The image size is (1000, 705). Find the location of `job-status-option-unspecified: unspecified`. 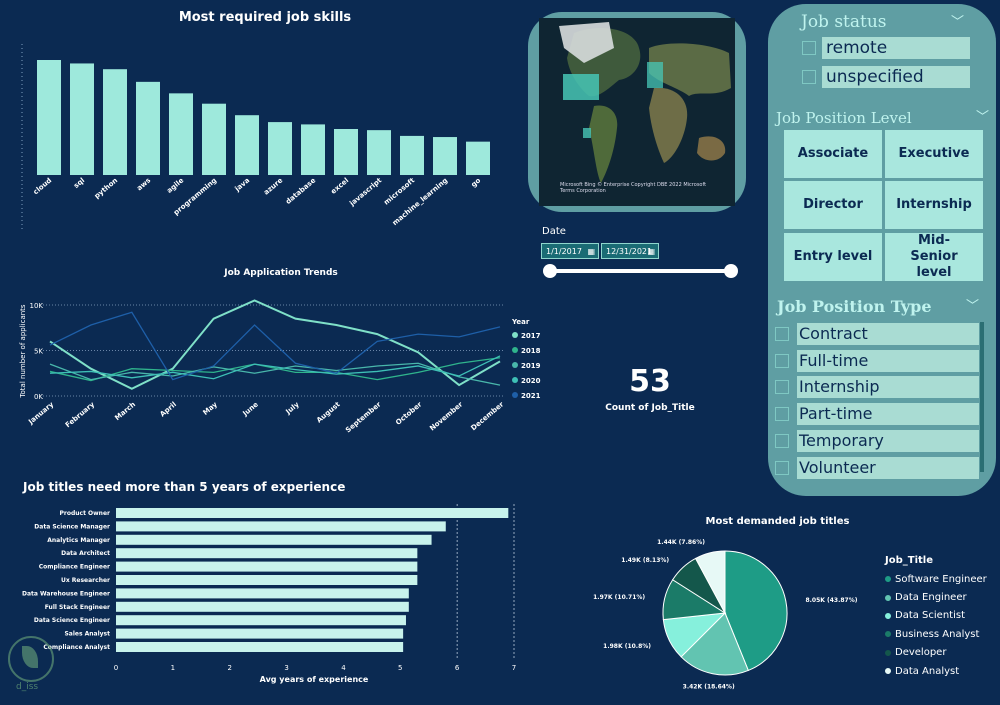

job-status-option-unspecified: unspecified is located at coordinates (886, 77).